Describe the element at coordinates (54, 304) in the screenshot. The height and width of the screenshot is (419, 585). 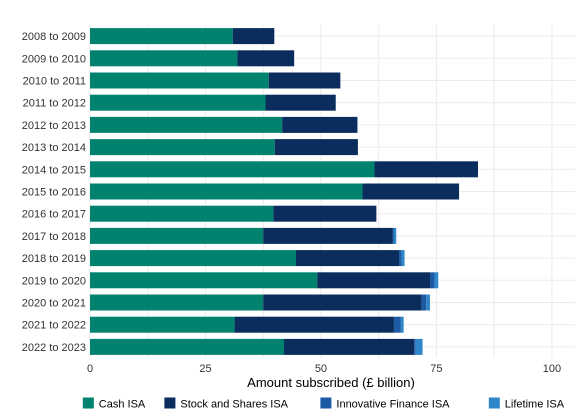
I see `y-tick-label: 2020 to 2021` at that location.